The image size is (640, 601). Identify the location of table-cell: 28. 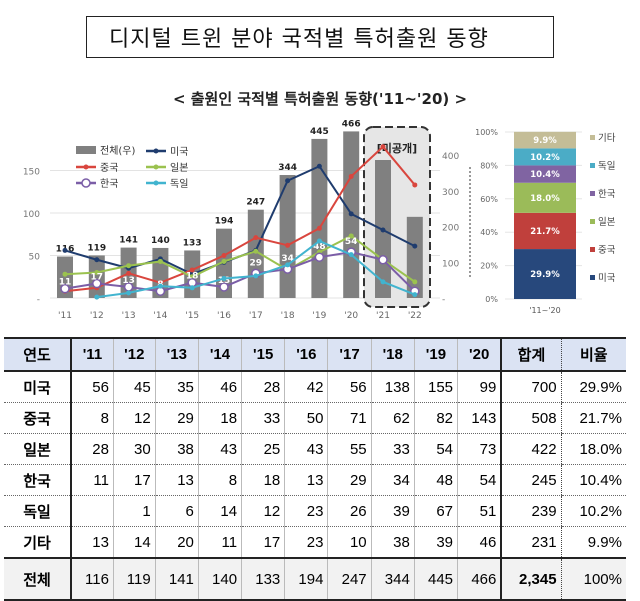
(92, 449).